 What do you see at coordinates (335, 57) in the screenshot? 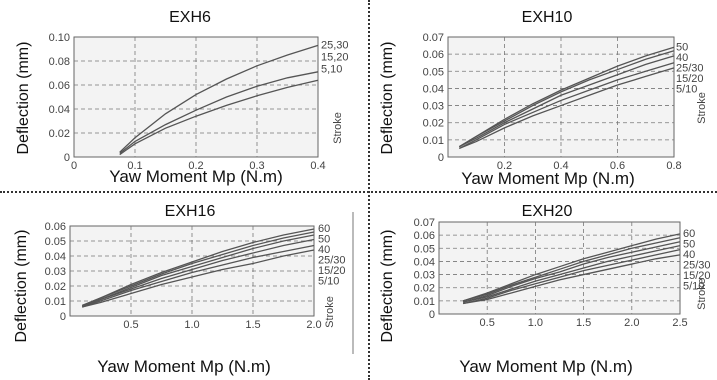
I see `series-label: 15,20` at bounding box center [335, 57].